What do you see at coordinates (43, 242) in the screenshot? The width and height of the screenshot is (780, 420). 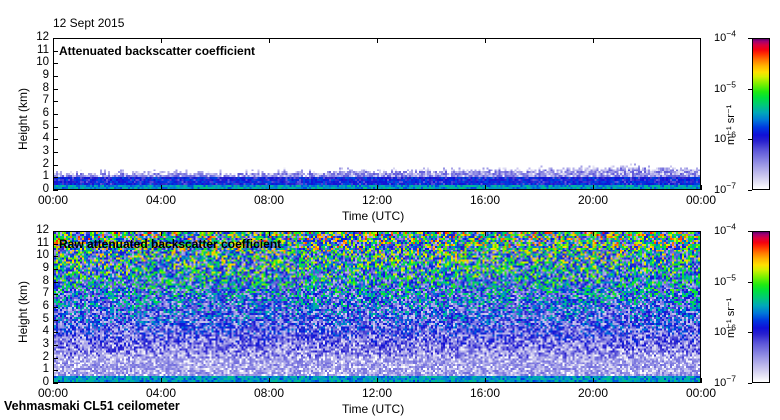 I see `y-tick-label: 11` at bounding box center [43, 242].